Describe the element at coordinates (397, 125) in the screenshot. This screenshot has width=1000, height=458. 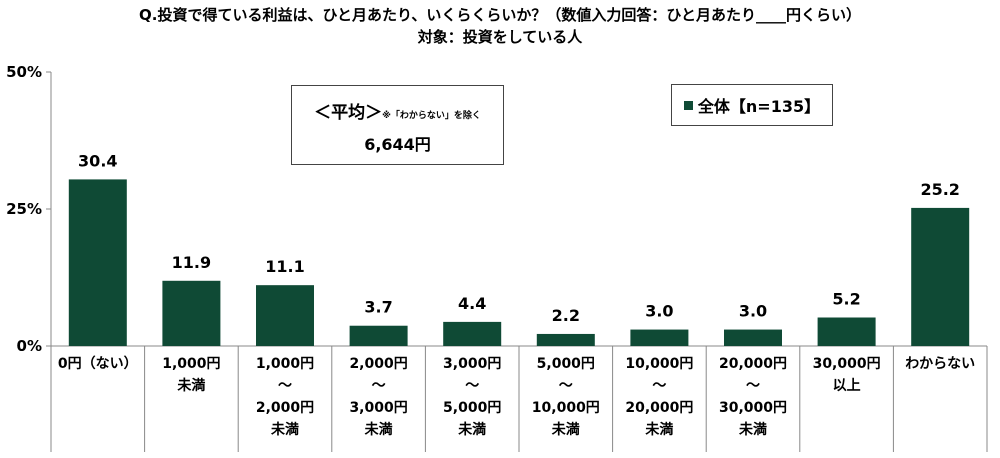
I see `average-box: ＜平均＞※「わからない」を除く 6,644円` at that location.